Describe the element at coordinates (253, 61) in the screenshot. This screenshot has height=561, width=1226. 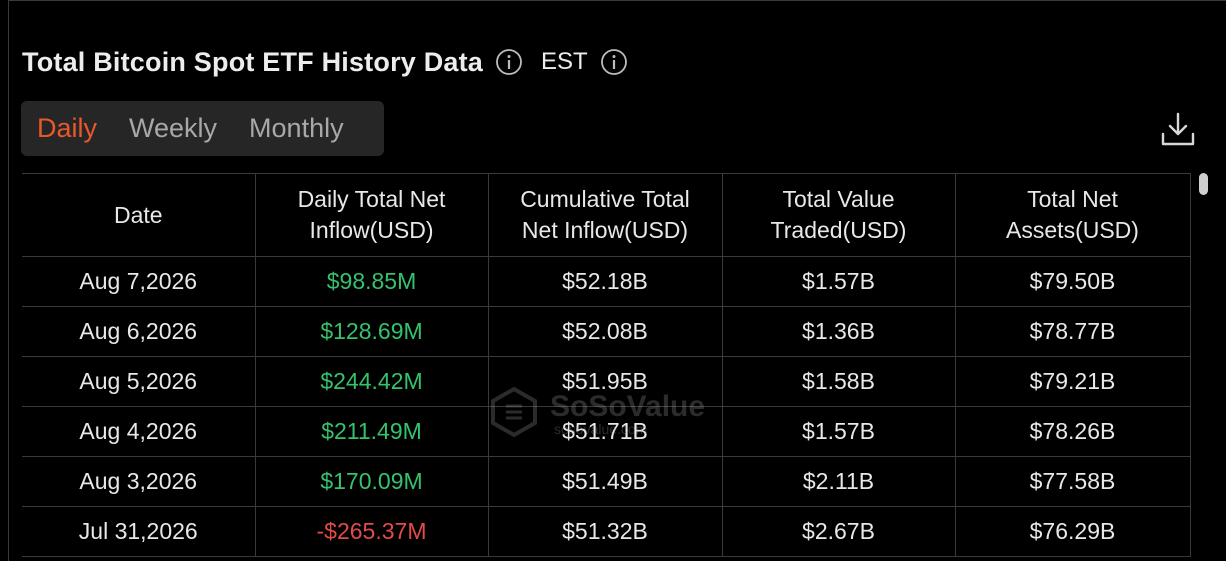
I see `page-title: Total Bitcoin Spot ETF History Data` at that location.